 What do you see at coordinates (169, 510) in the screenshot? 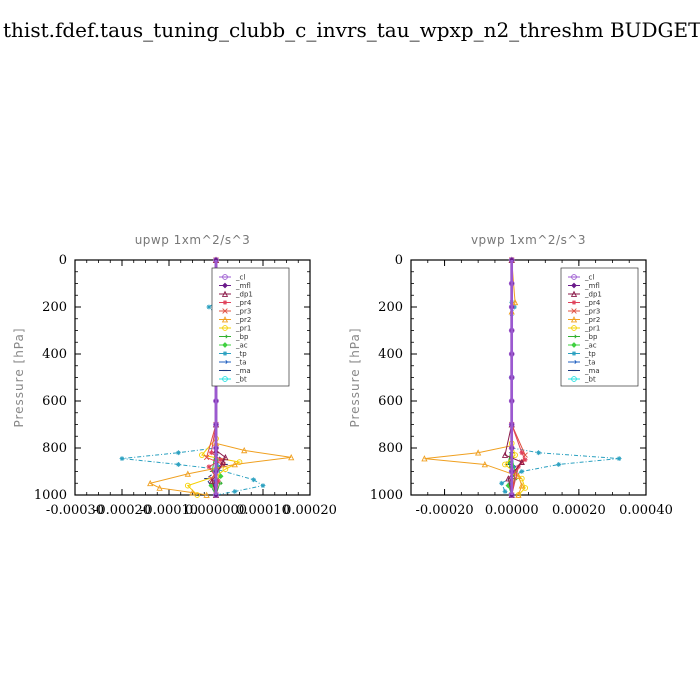
I see `x-tick-label: -0.00010` at bounding box center [169, 510].